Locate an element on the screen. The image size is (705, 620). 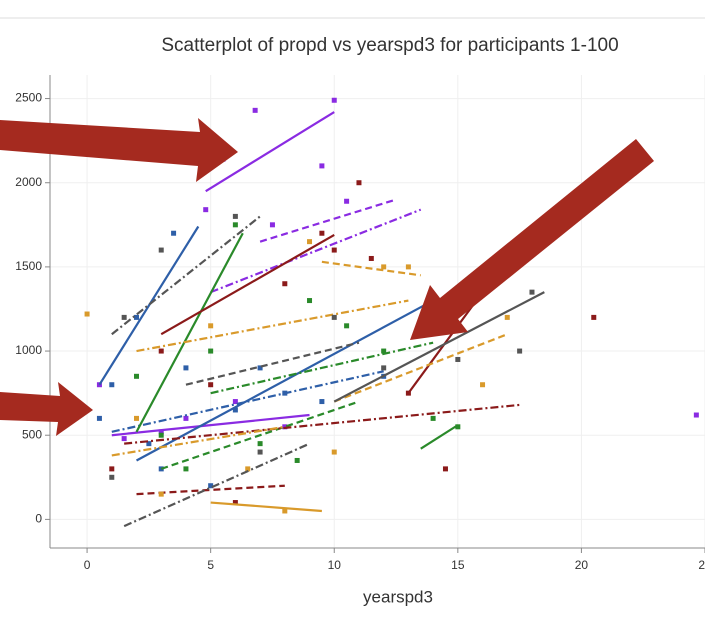
x-axis-label: yearspd3 is located at coordinates (398, 596).